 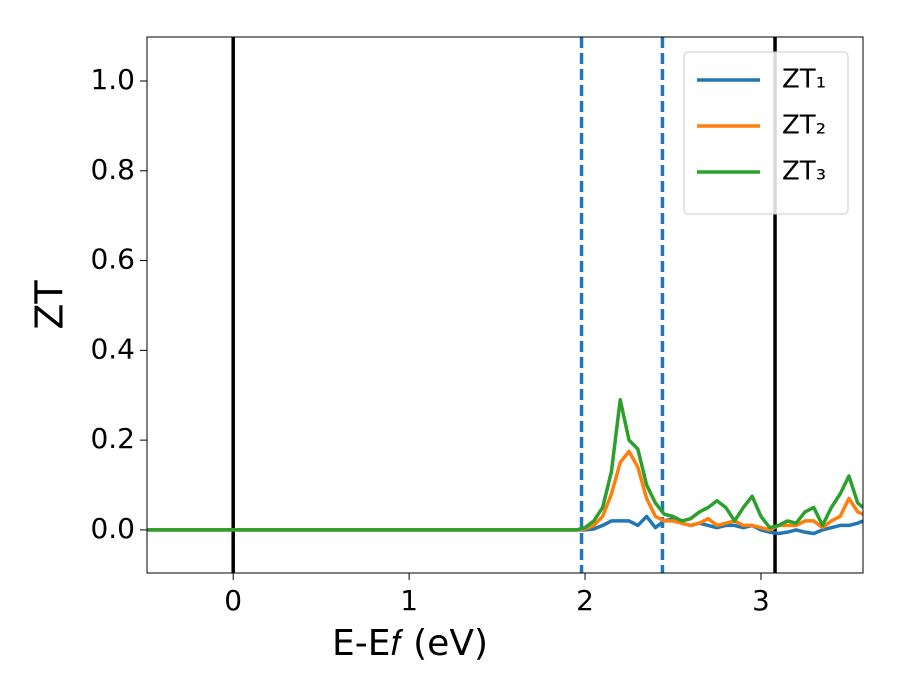 What do you see at coordinates (410, 643) in the screenshot?
I see `x-axis-label: E-E𝑓 (eV)` at bounding box center [410, 643].